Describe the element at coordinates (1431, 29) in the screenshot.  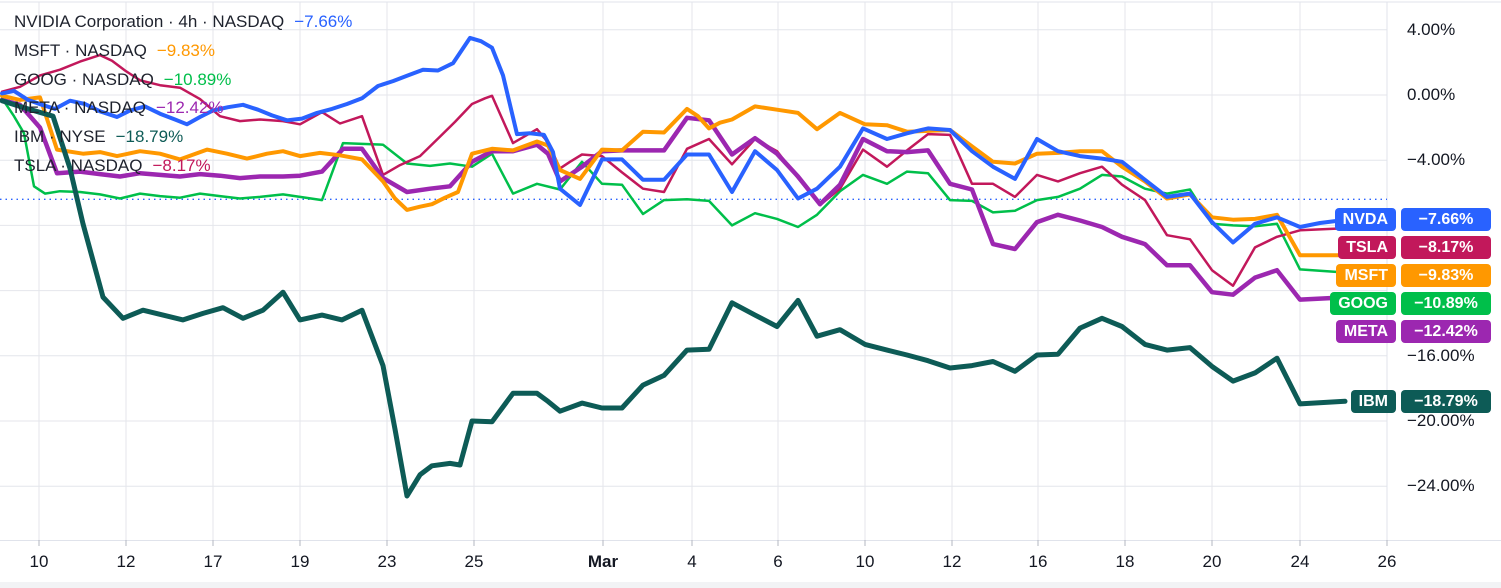
I see `price-scale-label: 4.00%` at that location.